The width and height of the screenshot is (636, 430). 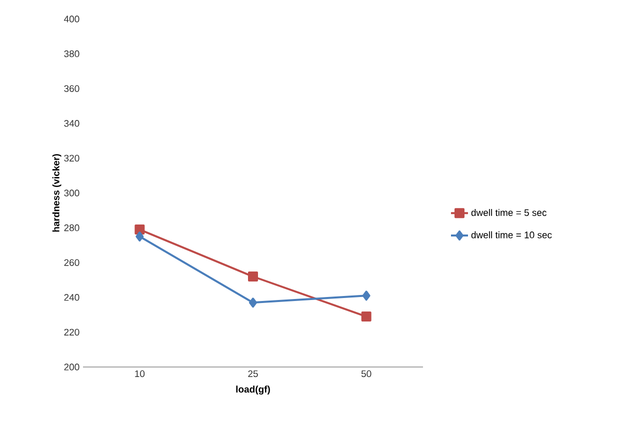 What do you see at coordinates (72, 228) in the screenshot?
I see `y-tick-label: 280` at bounding box center [72, 228].